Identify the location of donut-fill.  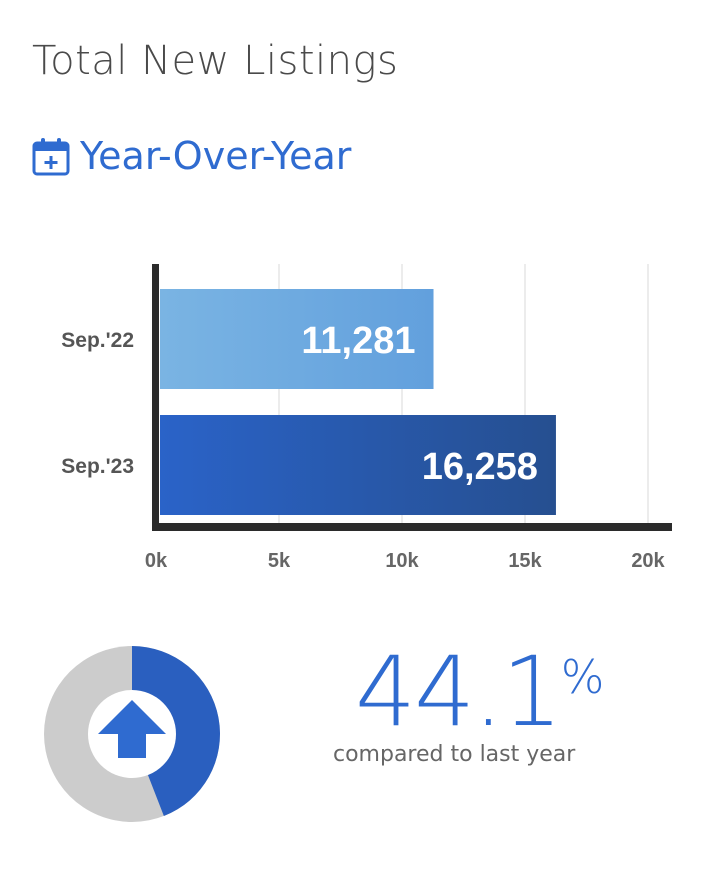
(176, 731).